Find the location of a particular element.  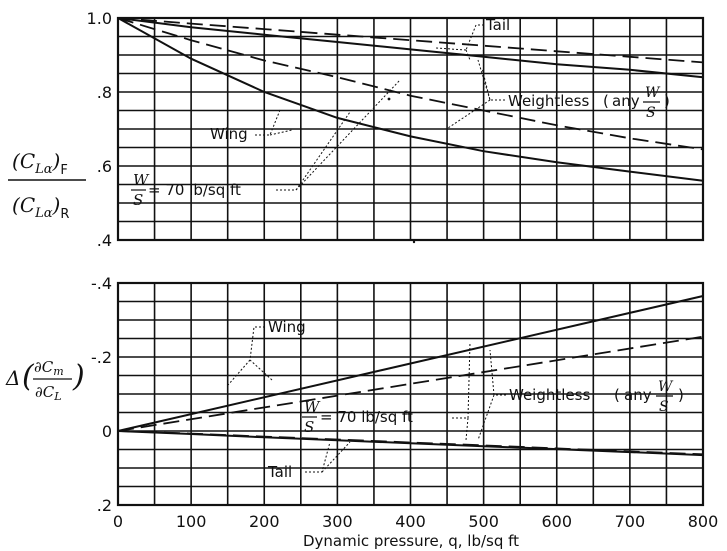

x-tick-label: 0 is located at coordinates (118, 521).